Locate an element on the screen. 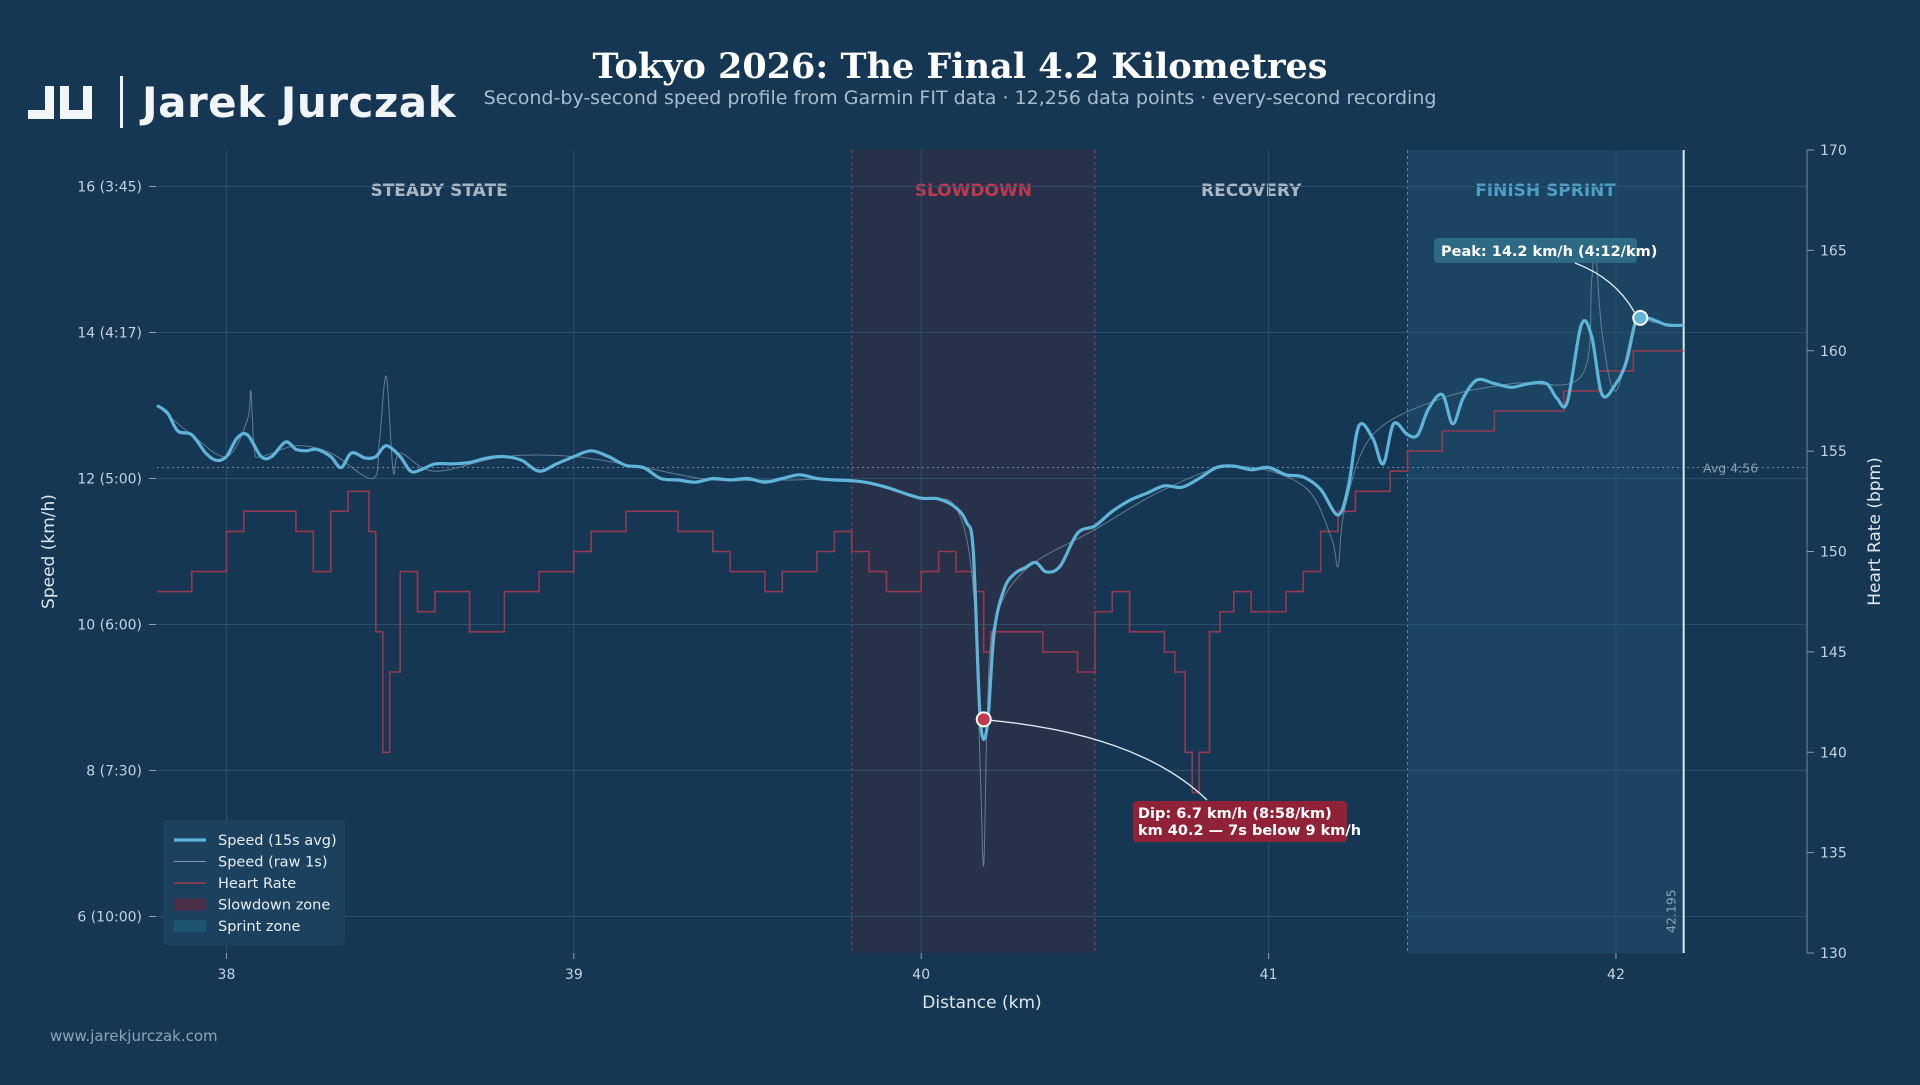 Image resolution: width=1920 pixels, height=1085 pixels. dip-annotation-line-1: Dip: 6.7 km/h (8:58/km) is located at coordinates (1235, 814).